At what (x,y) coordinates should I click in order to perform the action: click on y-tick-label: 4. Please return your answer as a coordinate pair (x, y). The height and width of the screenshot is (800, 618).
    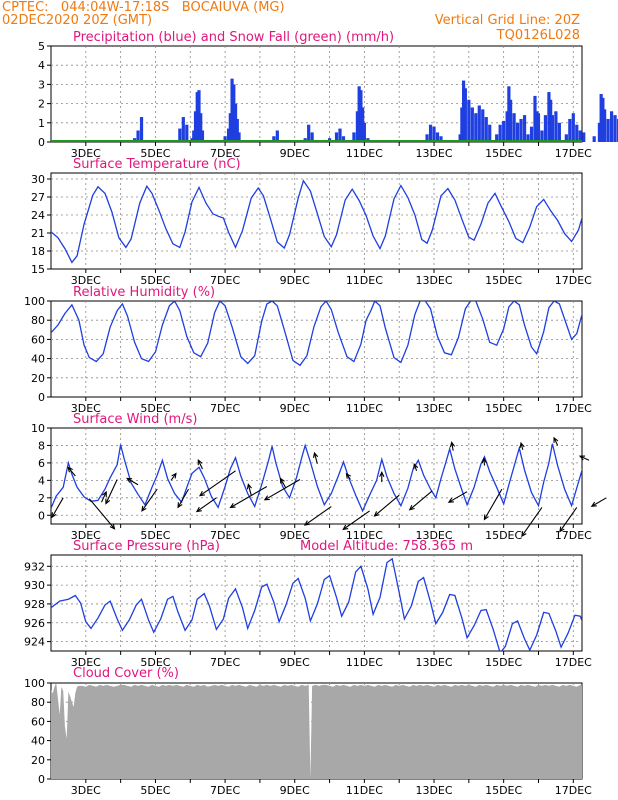
    Looking at the image, I should click on (41, 65).